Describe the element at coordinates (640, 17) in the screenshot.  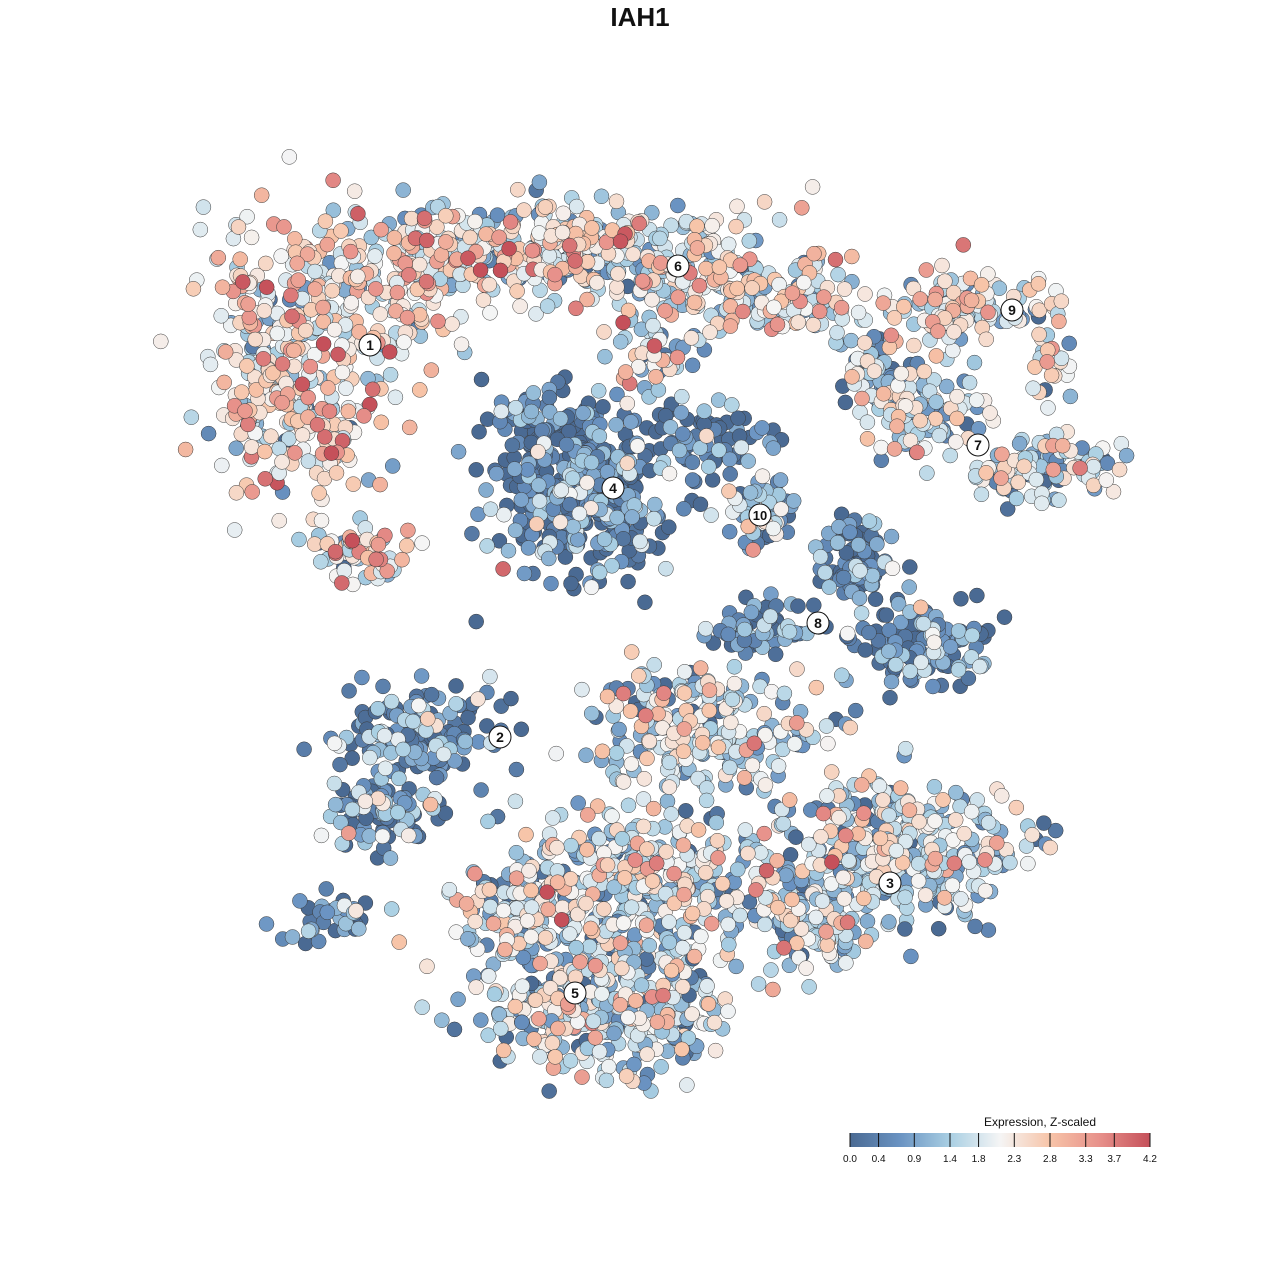
I see `chart-title: IAH1` at that location.